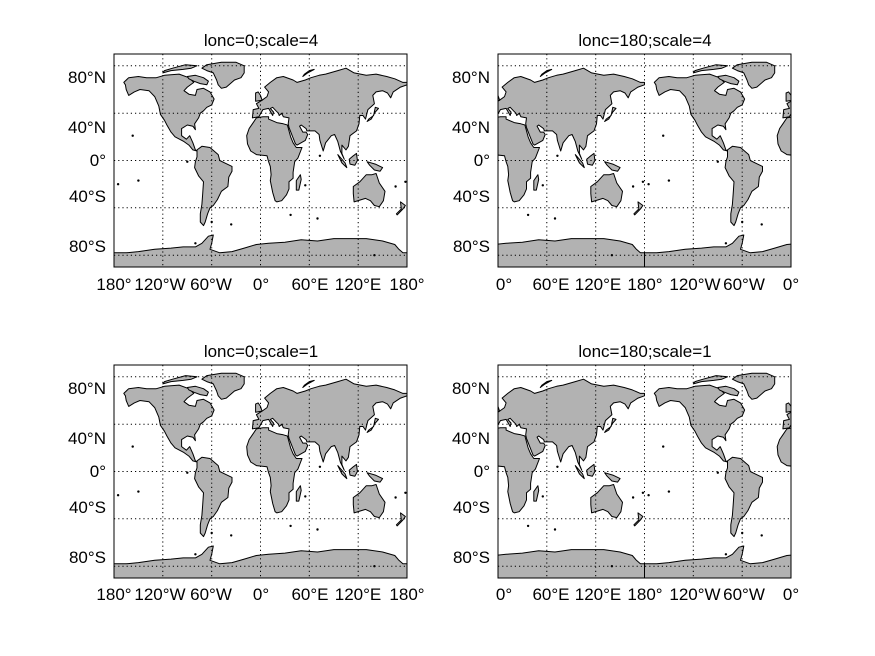  I want to click on lat-label: 0°, so click(98, 471).